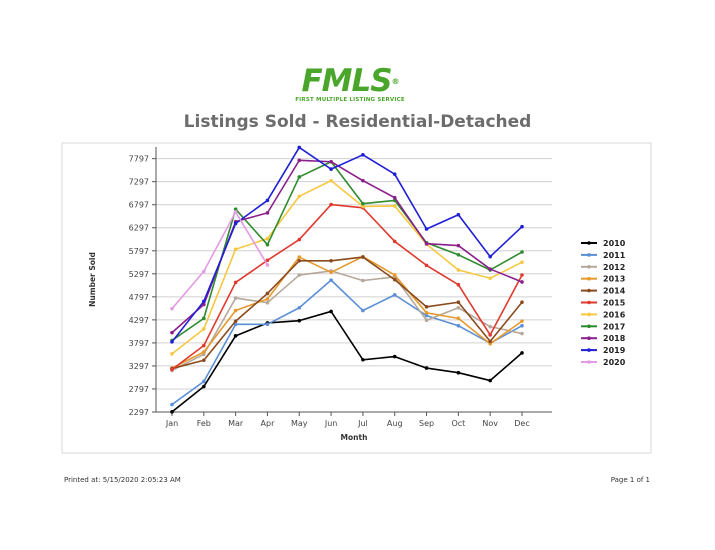 The width and height of the screenshot is (715, 550). What do you see at coordinates (603, 303) in the screenshot?
I see `legend-entry-2015: 2015` at bounding box center [603, 303].